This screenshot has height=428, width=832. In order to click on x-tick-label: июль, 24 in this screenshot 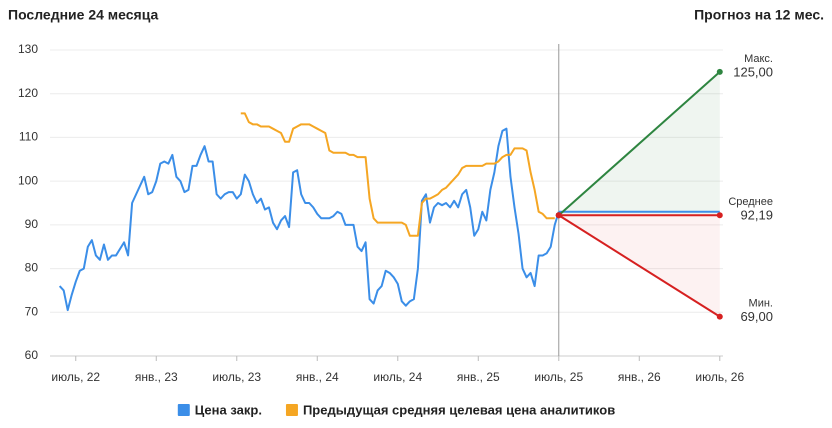, I will do `click(397, 377)`.